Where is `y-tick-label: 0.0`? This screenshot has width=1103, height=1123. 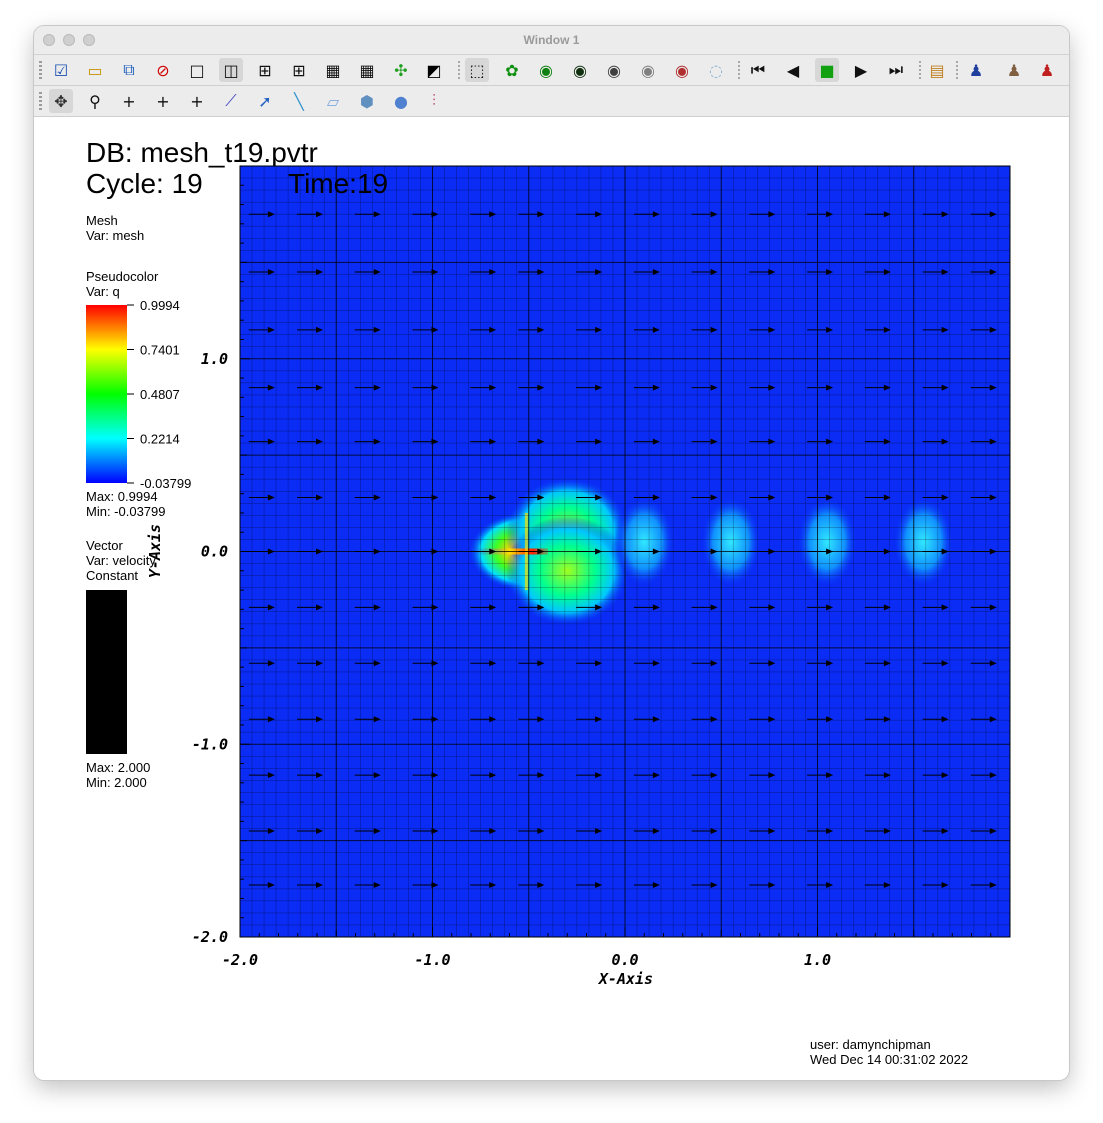 y-tick-label: 0.0 is located at coordinates (214, 552).